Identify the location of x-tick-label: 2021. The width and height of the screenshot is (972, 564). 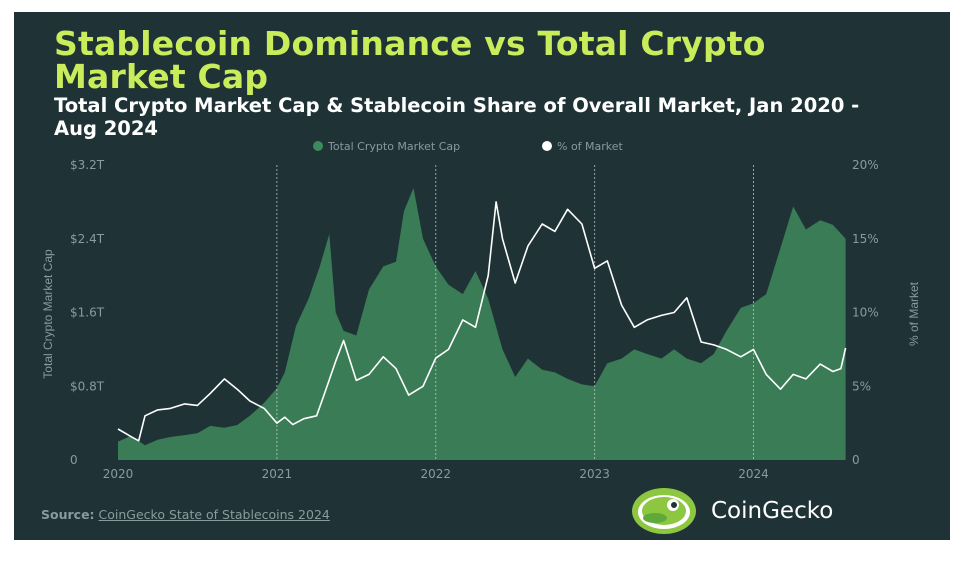
(277, 474).